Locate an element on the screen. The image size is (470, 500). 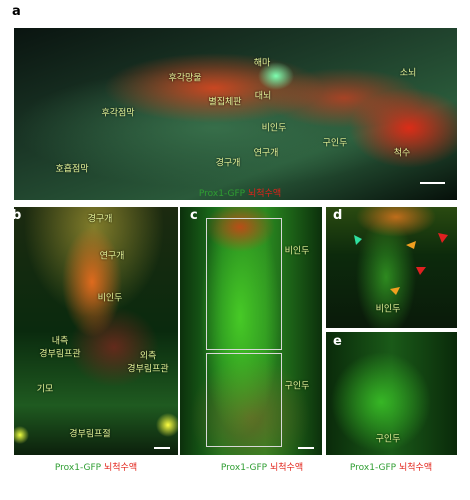
arrowheads is located at coordinates (401, 264).